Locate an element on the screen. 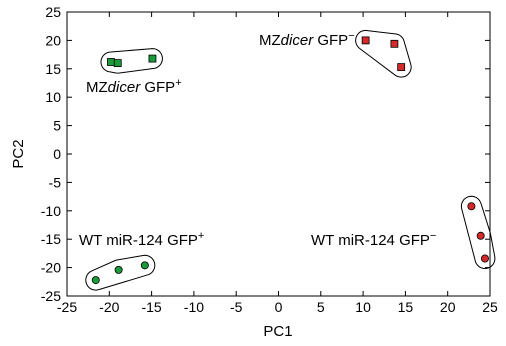 The height and width of the screenshot is (346, 506). y-tick-label: -5 is located at coordinates (55, 182).